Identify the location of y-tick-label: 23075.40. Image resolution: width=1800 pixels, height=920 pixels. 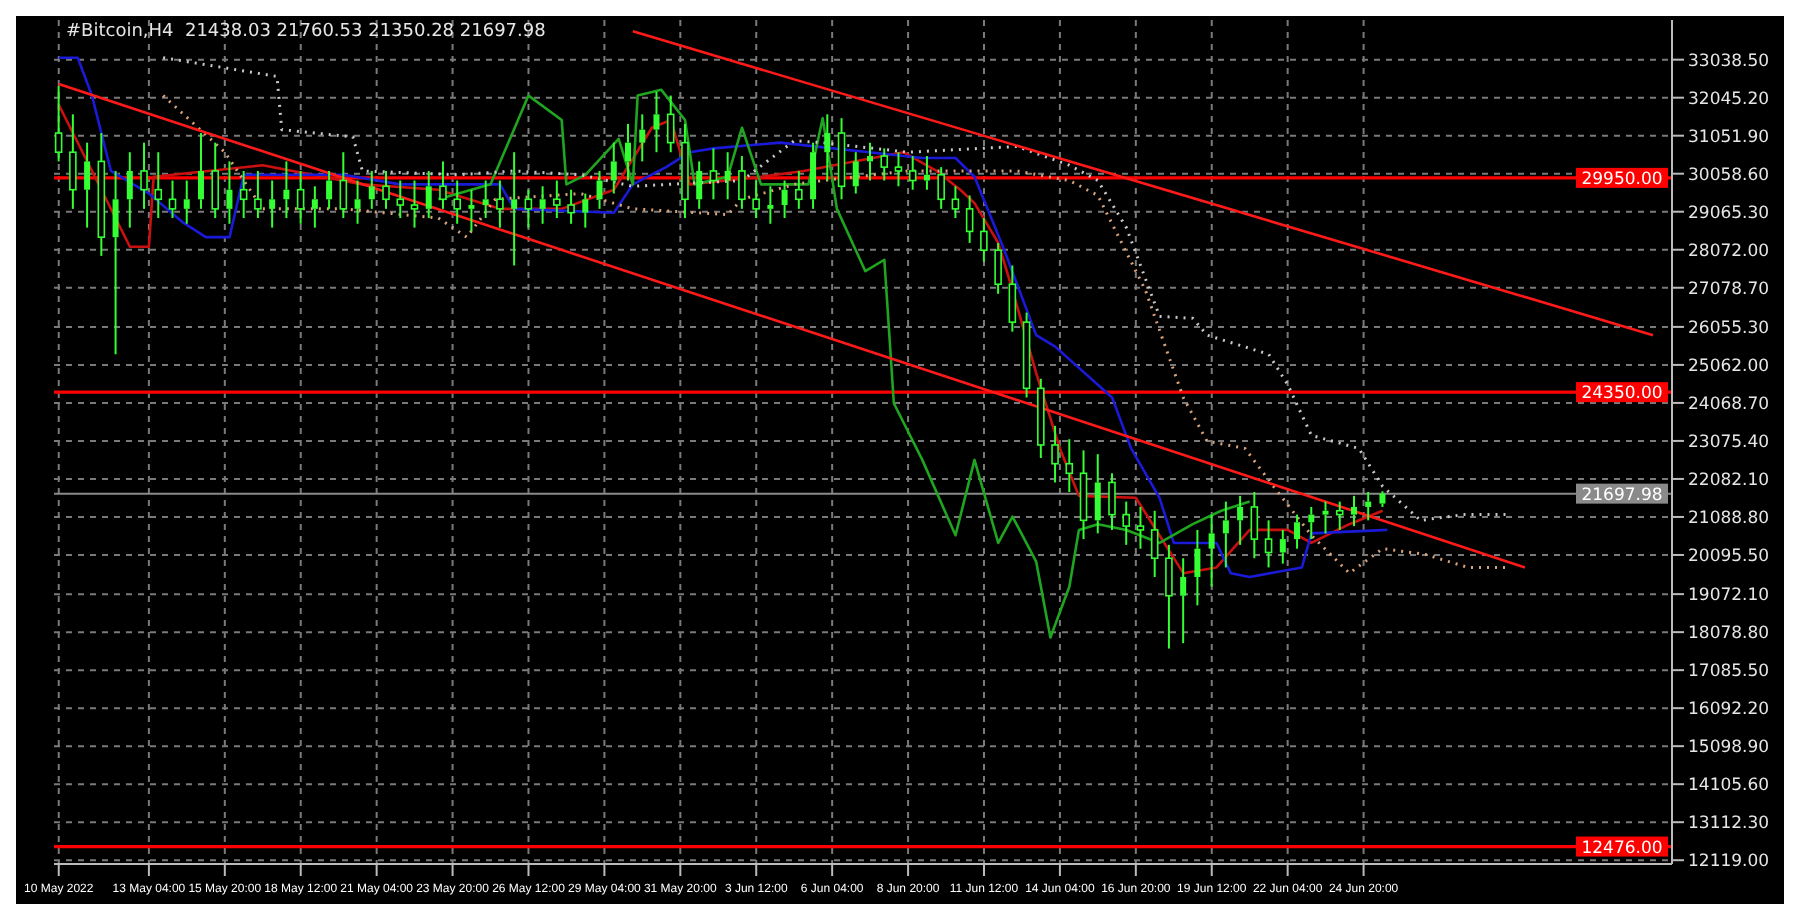
(1729, 442).